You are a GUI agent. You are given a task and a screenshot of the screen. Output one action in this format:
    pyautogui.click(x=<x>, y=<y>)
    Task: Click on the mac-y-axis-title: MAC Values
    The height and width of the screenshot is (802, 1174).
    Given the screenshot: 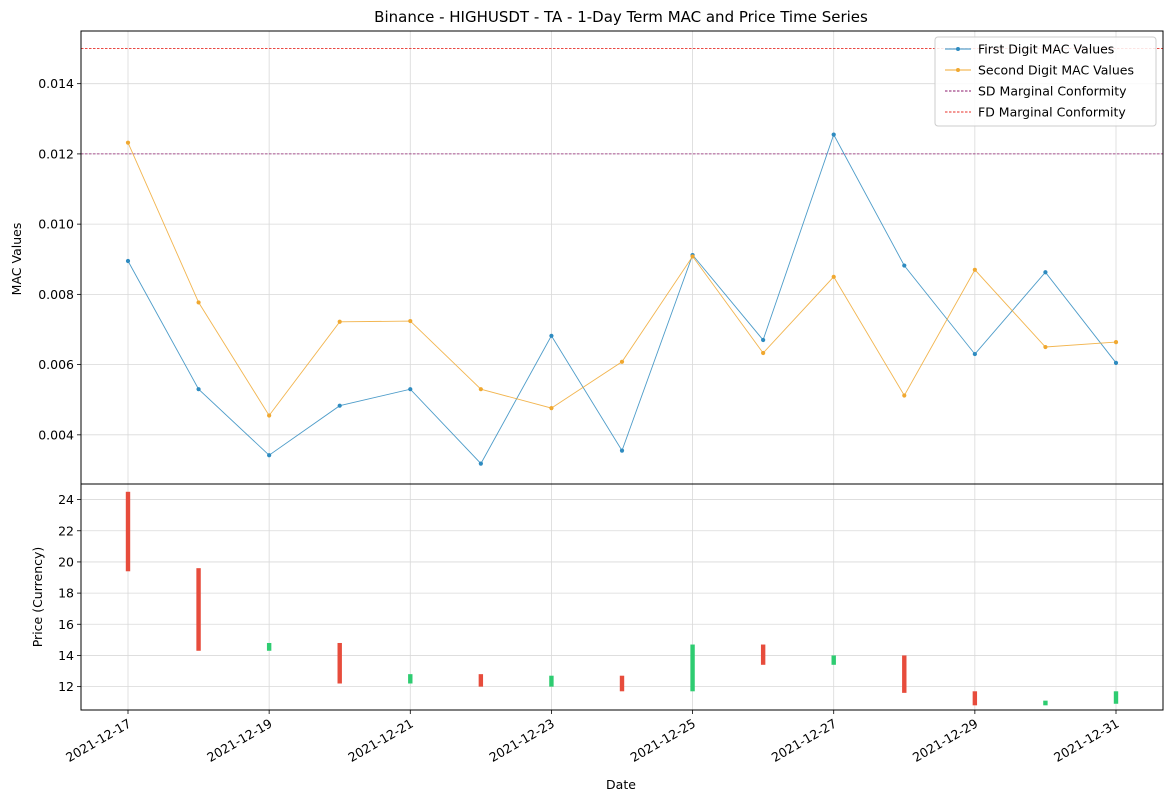 What is the action you would take?
    pyautogui.click(x=16, y=259)
    